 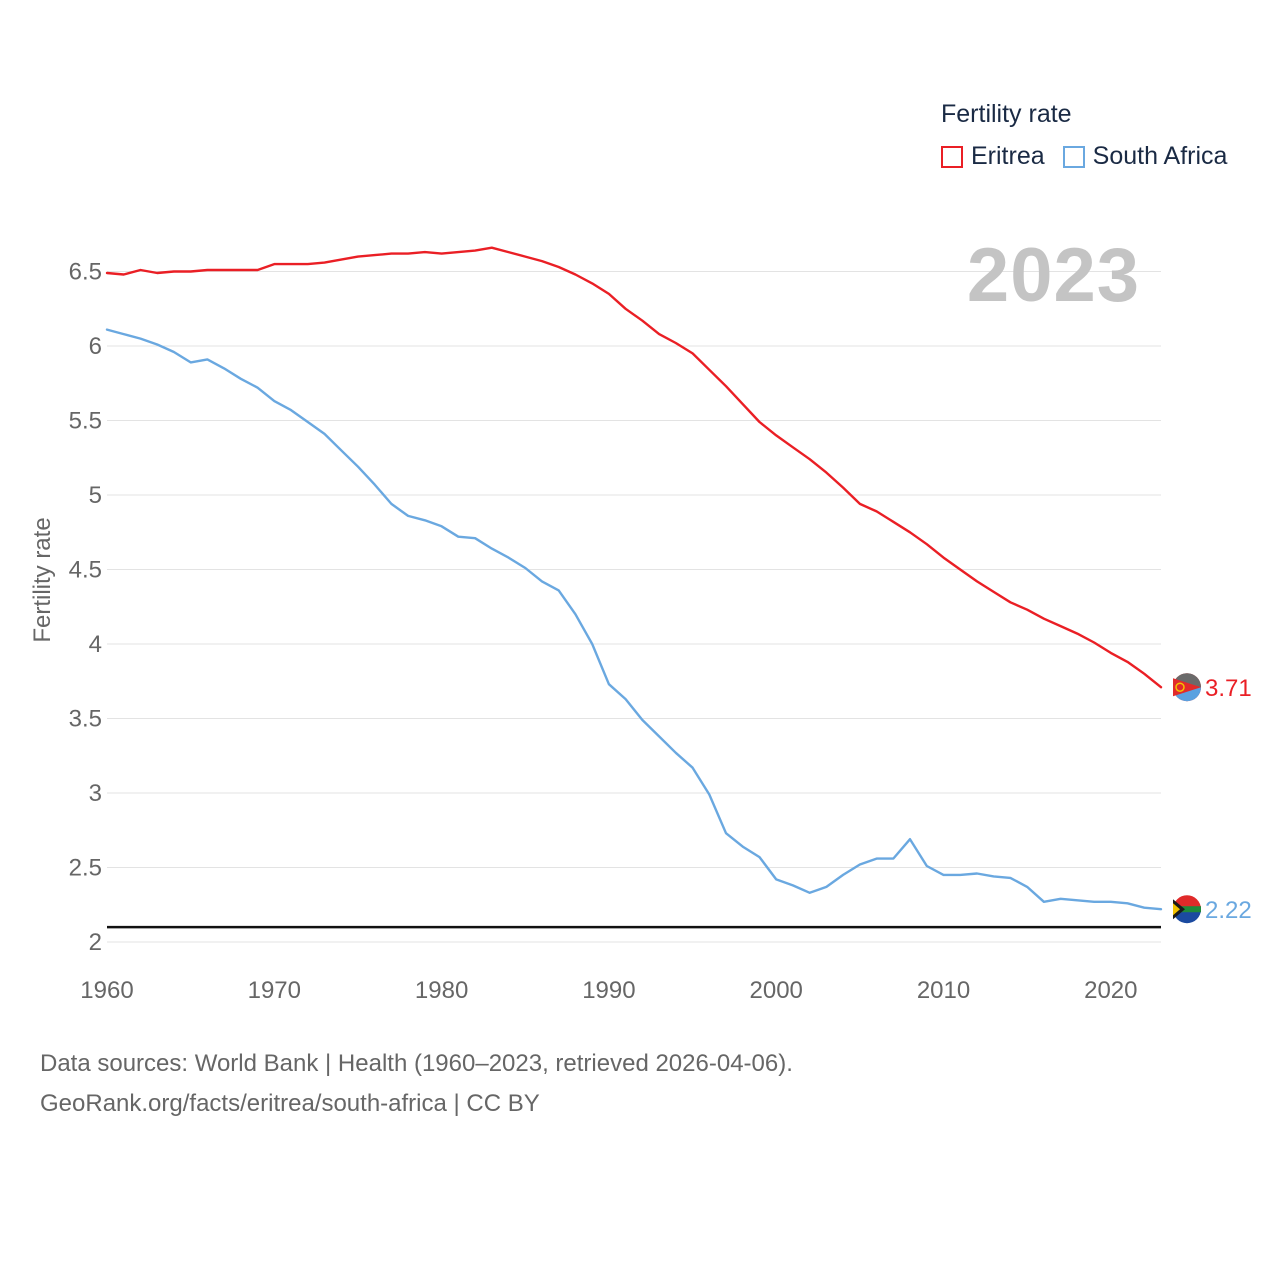 I want to click on y-tick-label: 2.5, so click(x=85, y=868).